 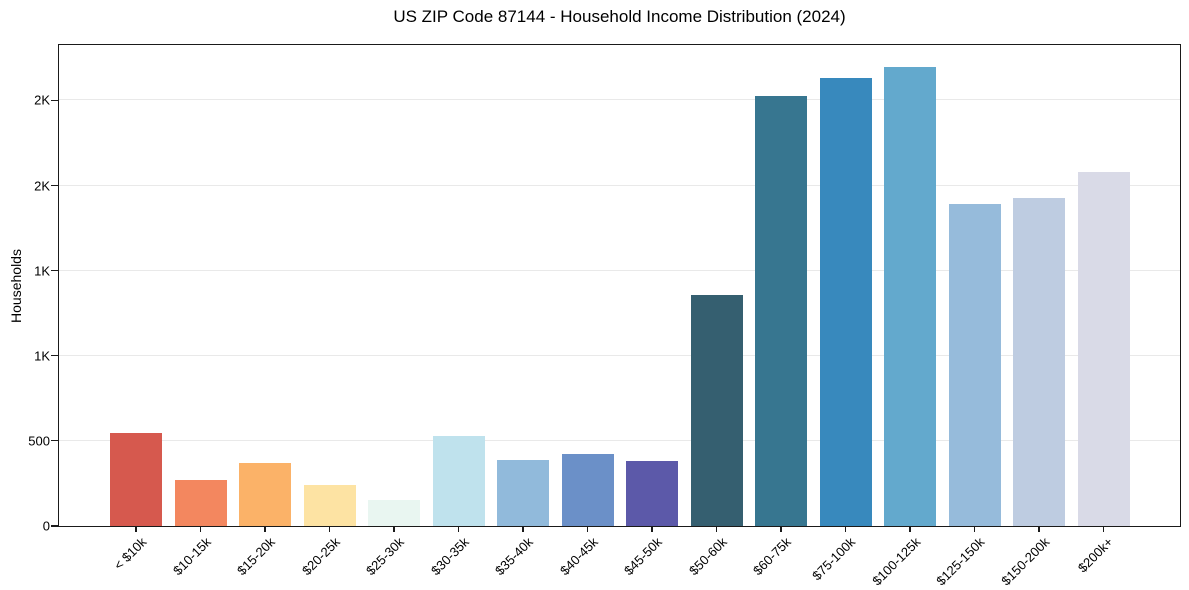 I want to click on bar-45-50k, so click(x=652, y=493).